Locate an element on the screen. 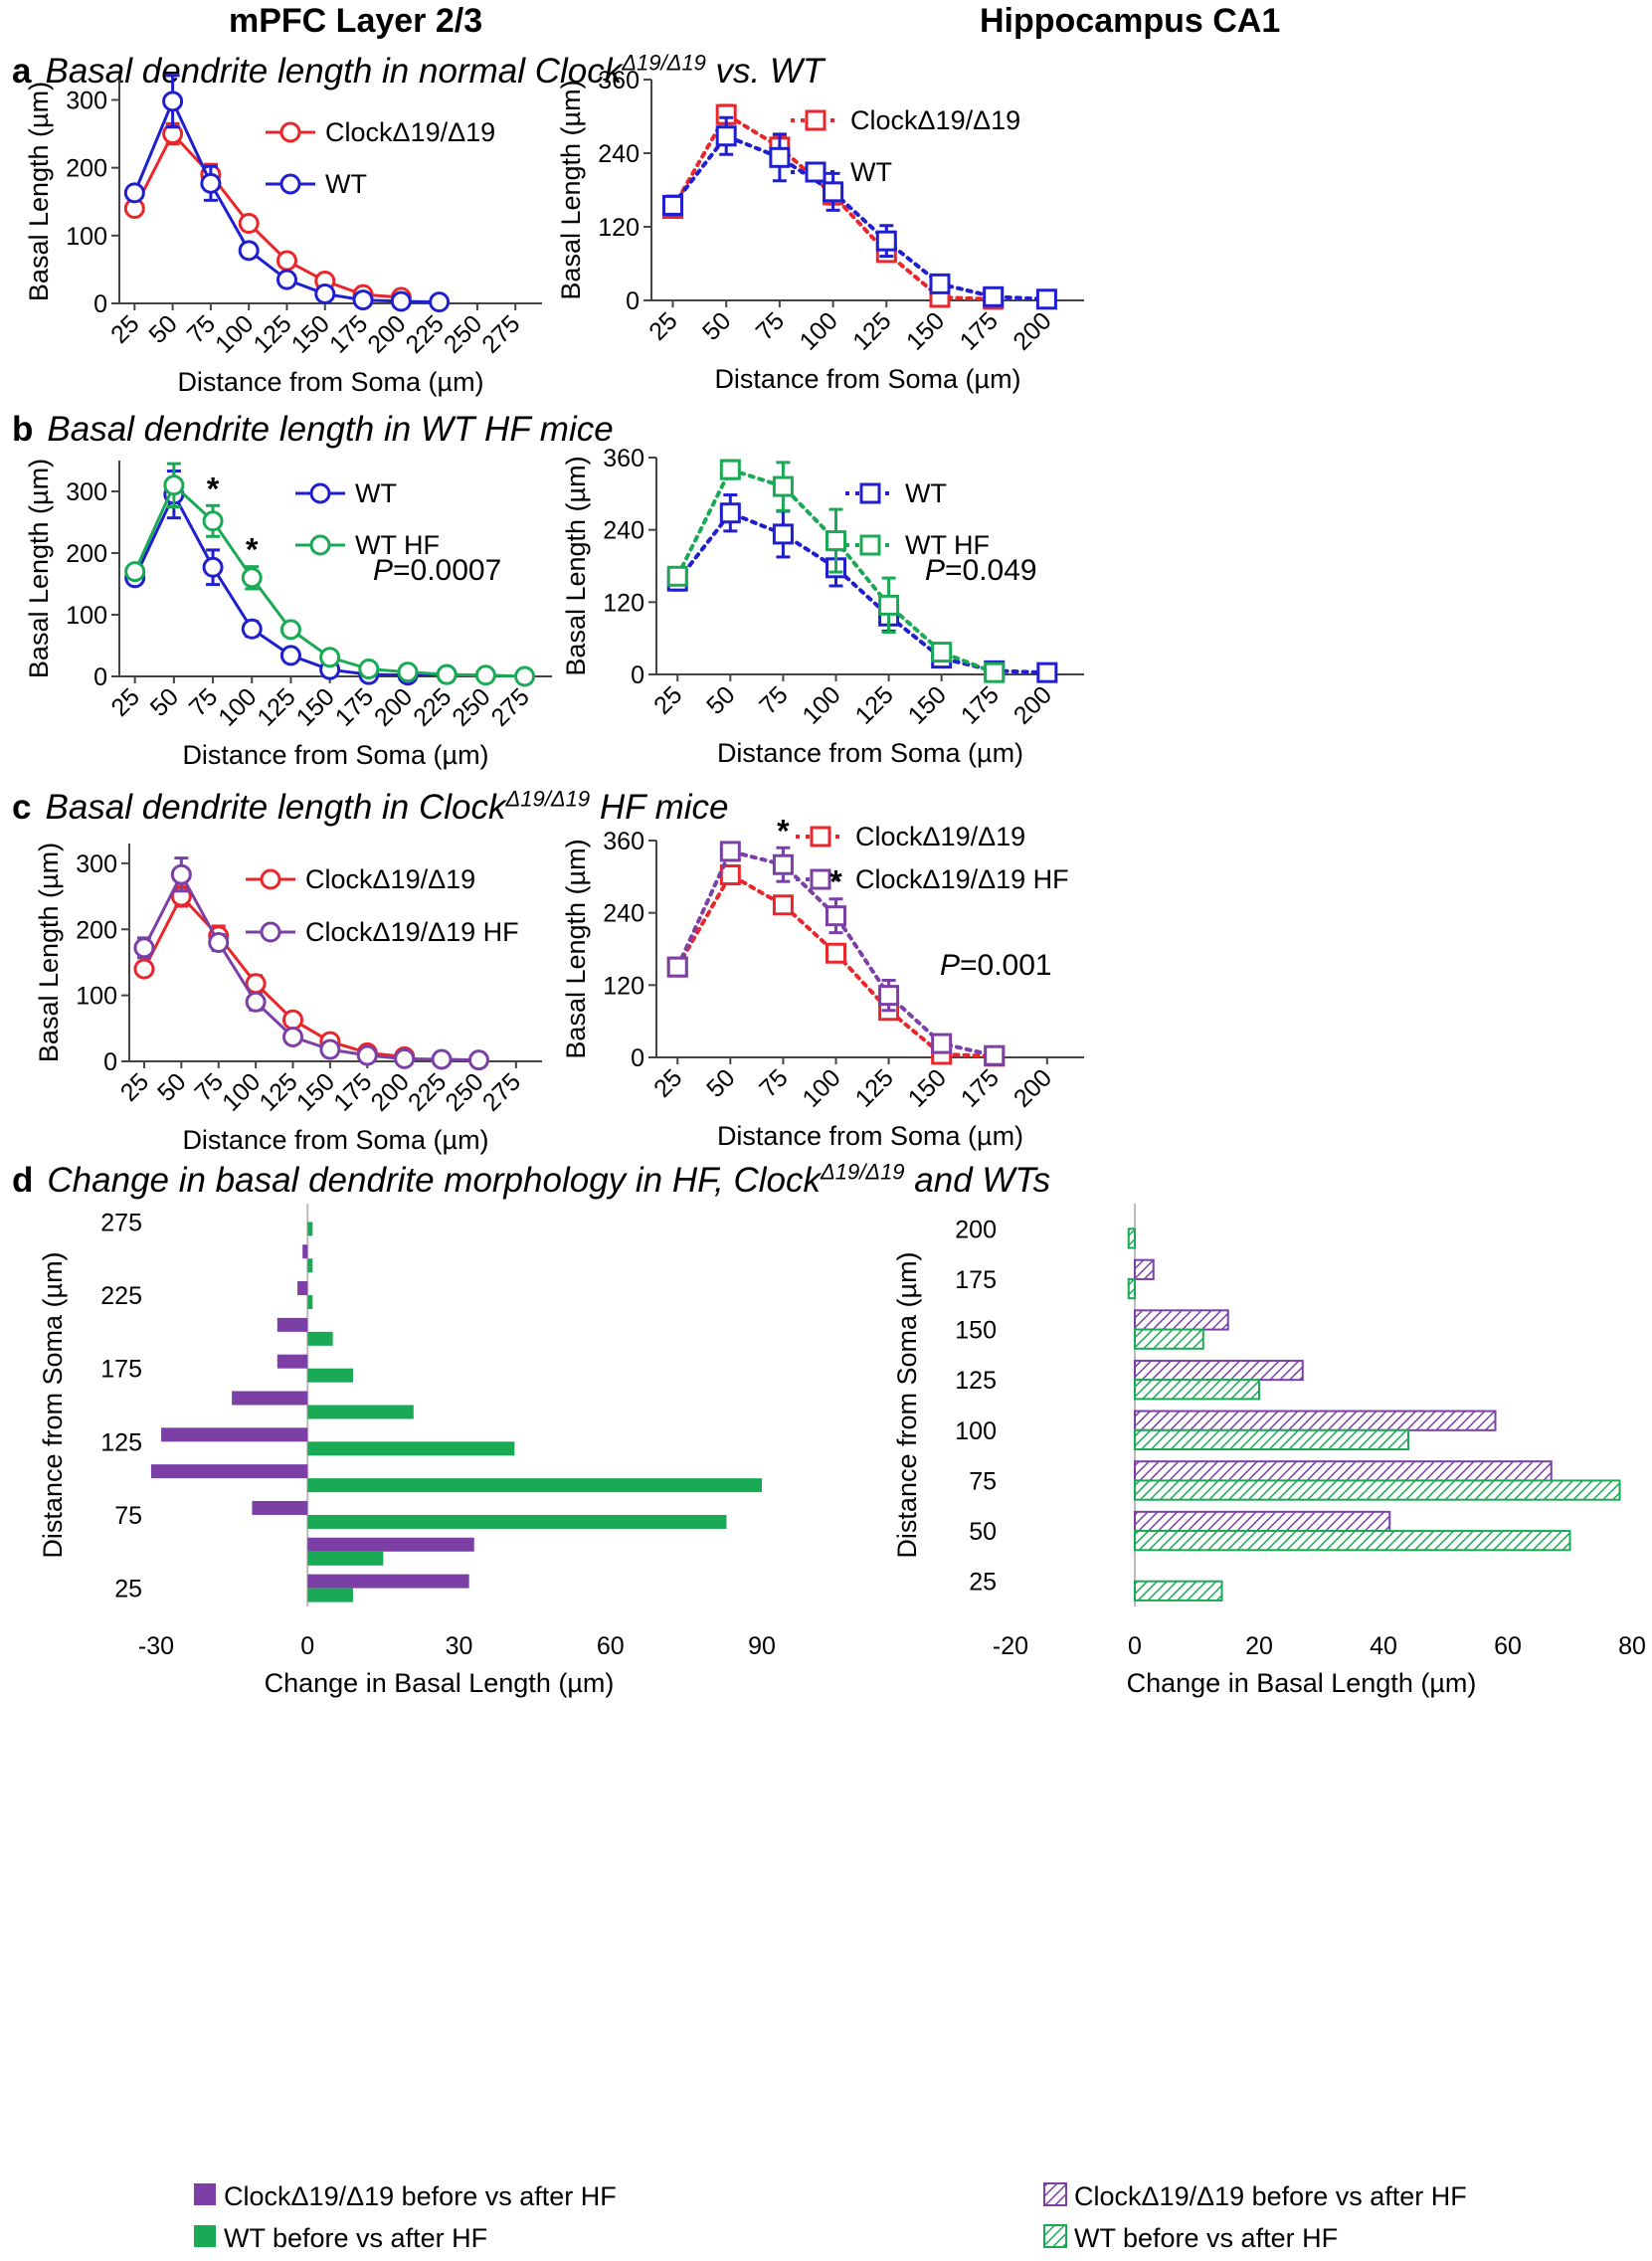 The width and height of the screenshot is (1652, 2261). panel-c-letter: c is located at coordinates (22, 807).